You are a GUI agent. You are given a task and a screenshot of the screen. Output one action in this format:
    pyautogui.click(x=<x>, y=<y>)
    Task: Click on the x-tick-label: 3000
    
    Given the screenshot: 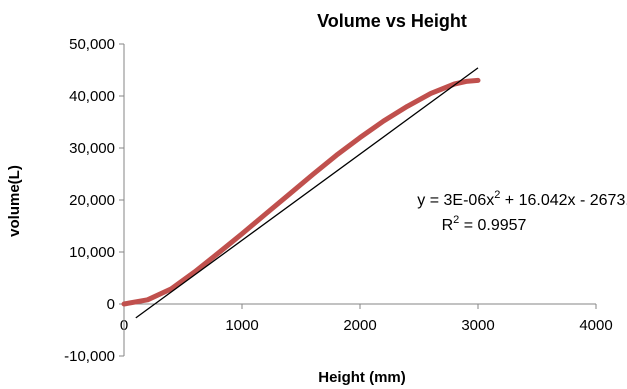 What is the action you would take?
    pyautogui.click(x=477, y=325)
    